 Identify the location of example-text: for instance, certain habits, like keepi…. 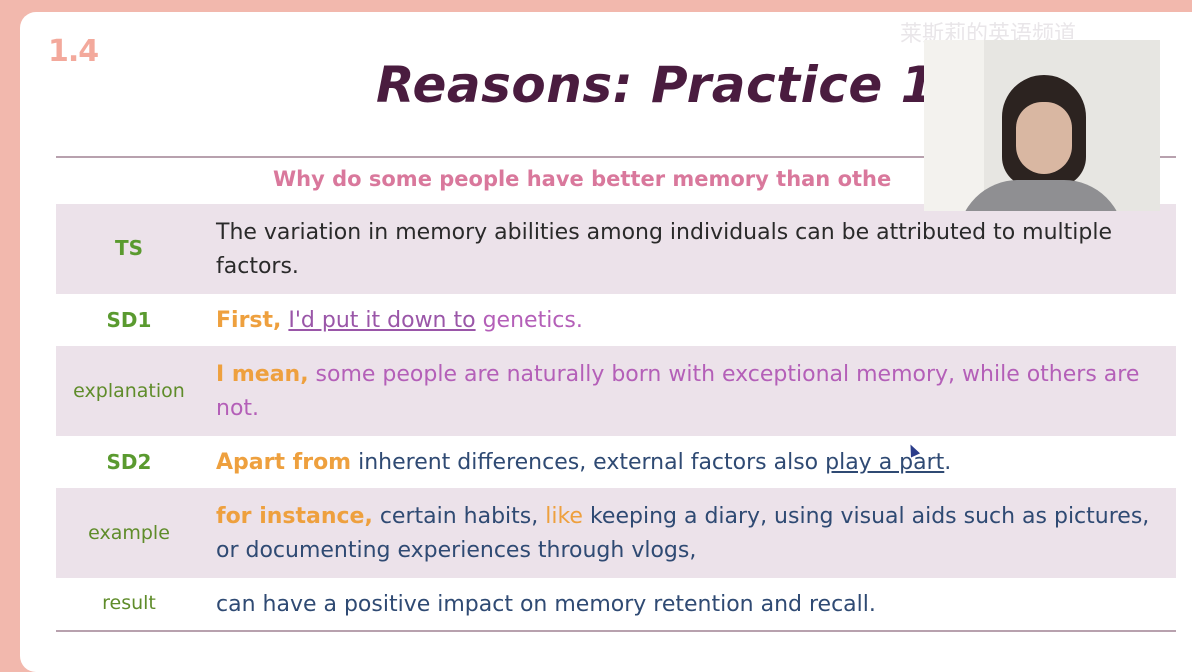
(692, 534).